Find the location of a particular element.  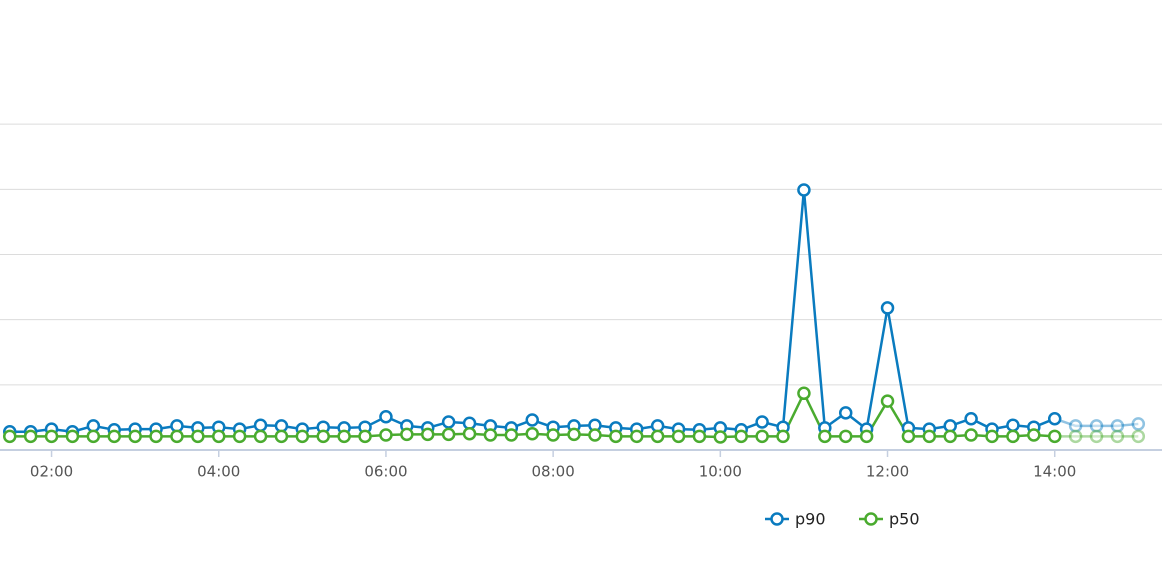

legend: p90 p50 is located at coordinates (842, 519).